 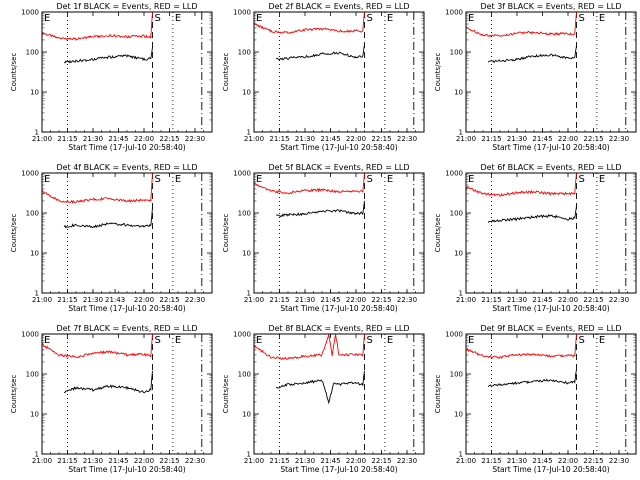 What do you see at coordinates (126, 6) in the screenshot?
I see `panel-title: Det 1f BLACK = Events, RED = LLD` at bounding box center [126, 6].